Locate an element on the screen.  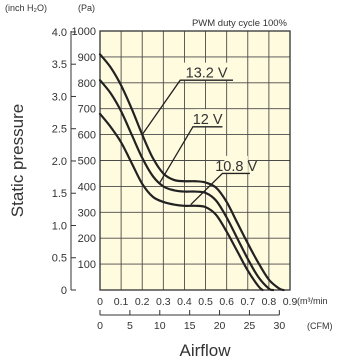
y-tick-label-pa: 1000 is located at coordinates (84, 32).